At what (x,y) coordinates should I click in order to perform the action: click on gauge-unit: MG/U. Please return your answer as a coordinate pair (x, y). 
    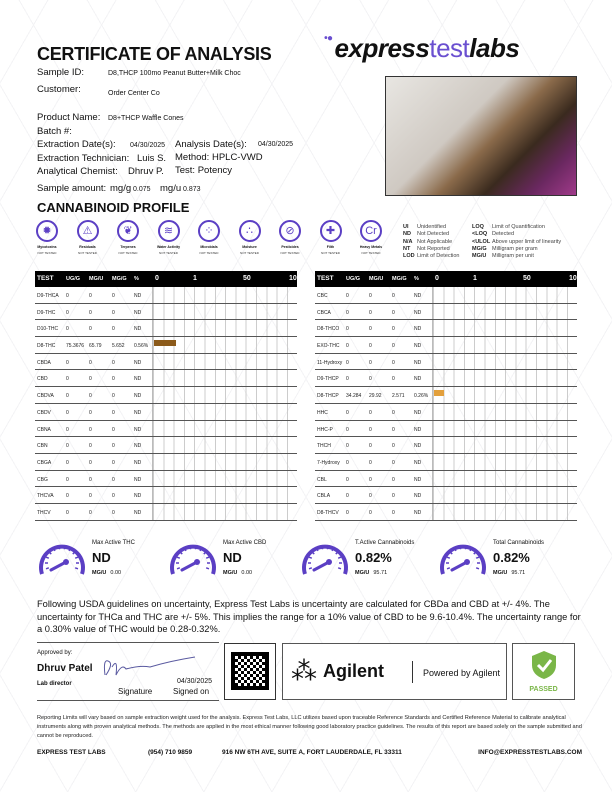
    Looking at the image, I should click on (230, 573).